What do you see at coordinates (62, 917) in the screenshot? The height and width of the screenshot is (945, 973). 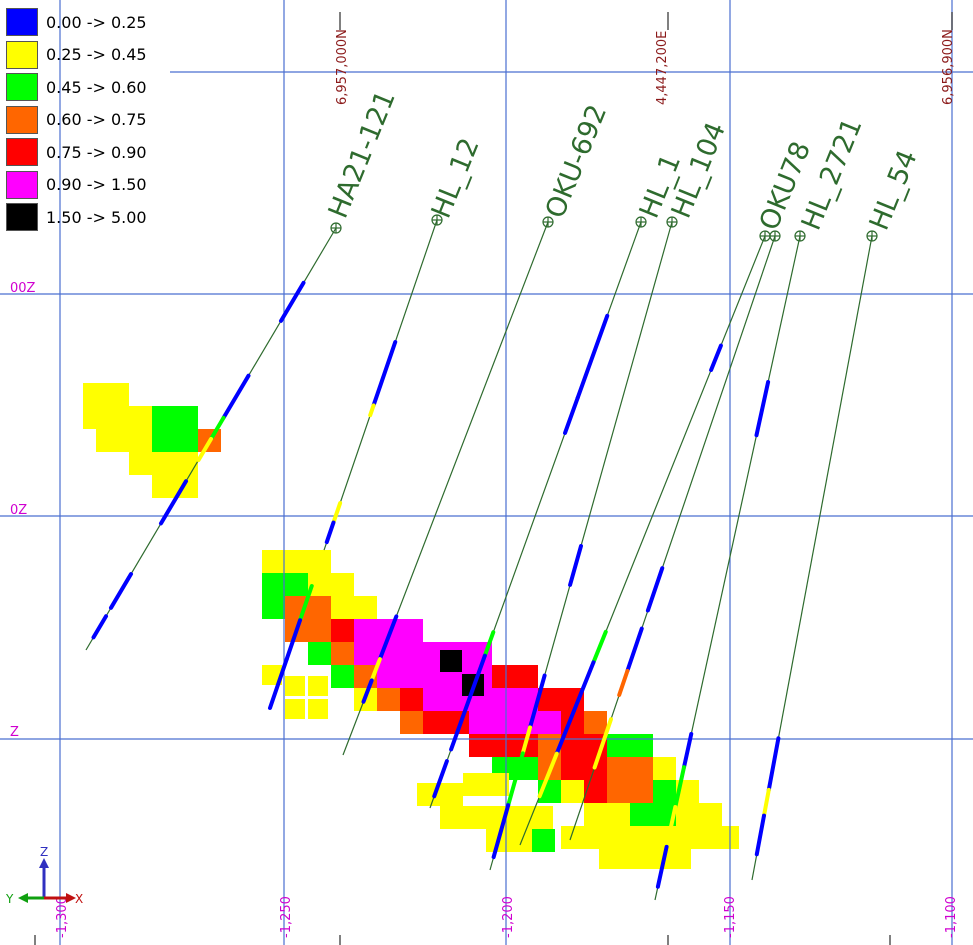 I see `x-tick-label-1: -1,300` at bounding box center [62, 917].